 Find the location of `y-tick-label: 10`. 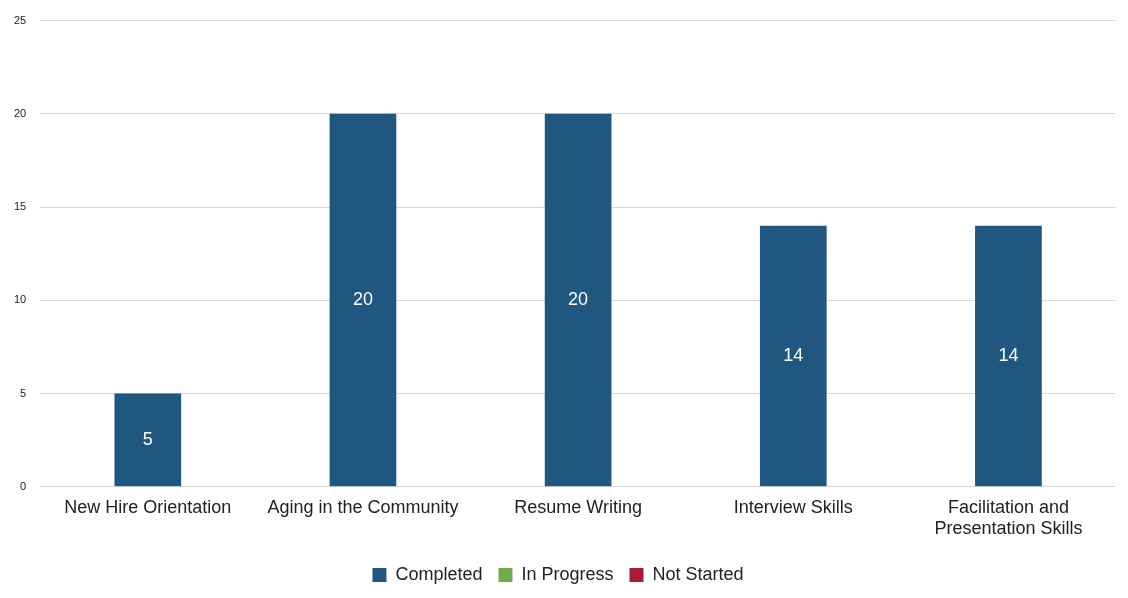

y-tick-label: 10 is located at coordinates (20, 299).